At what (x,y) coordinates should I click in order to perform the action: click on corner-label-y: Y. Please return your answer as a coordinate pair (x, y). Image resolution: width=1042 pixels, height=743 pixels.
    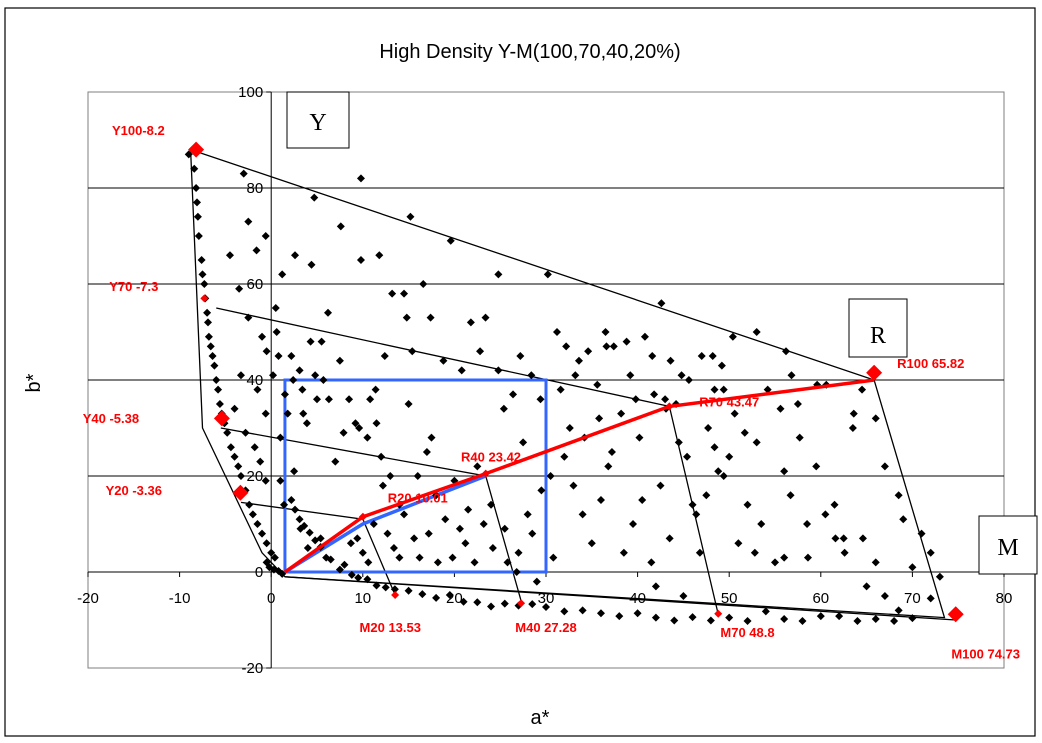
    Looking at the image, I should click on (317, 123).